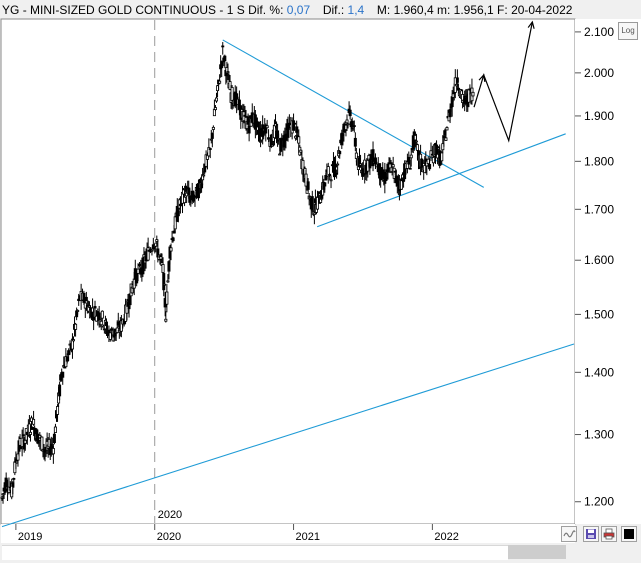 This screenshot has height=563, width=641. Describe the element at coordinates (11, 10) in the screenshot. I see `symbol: YG` at that location.